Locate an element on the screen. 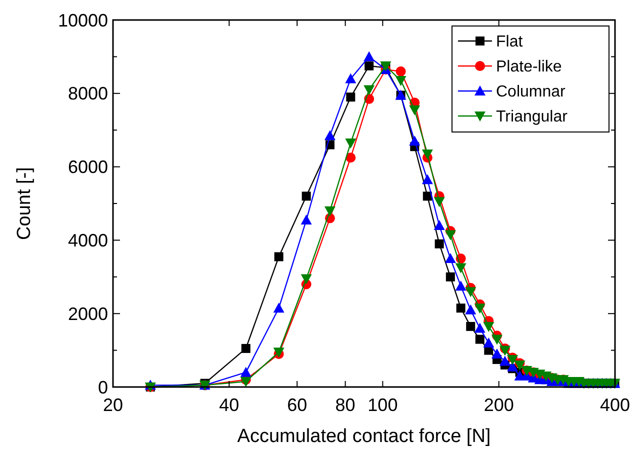 This screenshot has height=454, width=636. y-tick-label: 0 is located at coordinates (103, 387).